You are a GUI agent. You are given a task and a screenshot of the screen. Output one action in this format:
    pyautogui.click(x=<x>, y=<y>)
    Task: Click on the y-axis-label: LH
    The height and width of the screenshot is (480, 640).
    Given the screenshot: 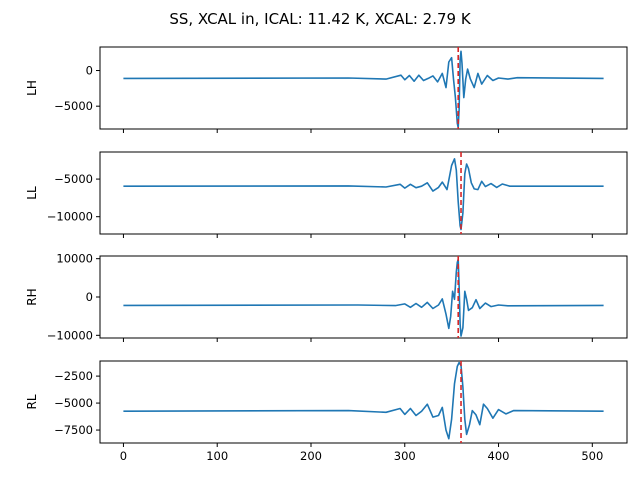 What is the action you would take?
    pyautogui.click(x=32, y=88)
    